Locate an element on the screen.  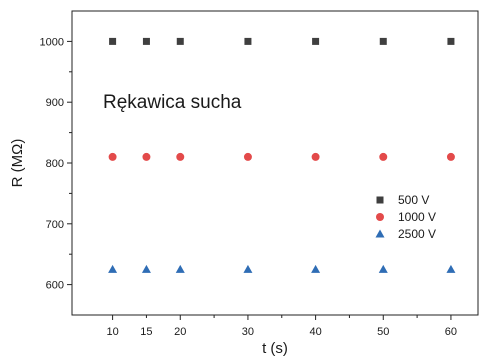
x-tick-label: 50 is located at coordinates (383, 332).